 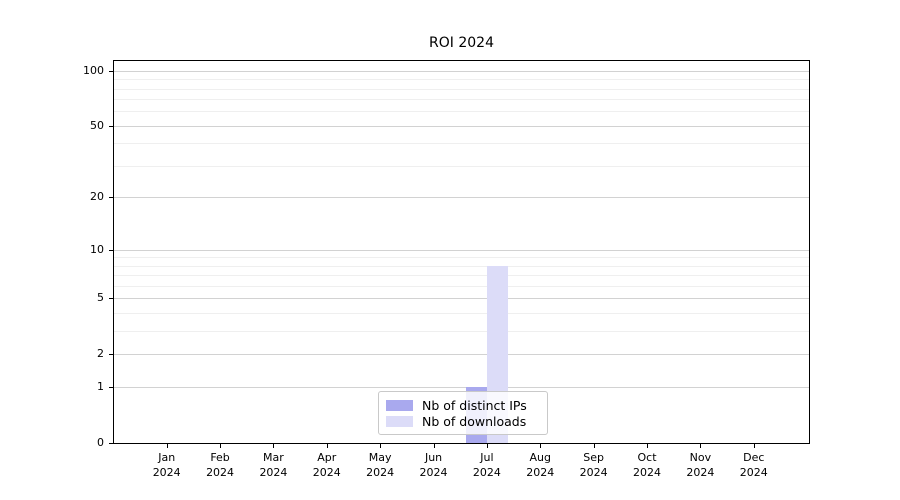 What do you see at coordinates (461, 43) in the screenshot?
I see `chart-title: ROI 2024` at bounding box center [461, 43].